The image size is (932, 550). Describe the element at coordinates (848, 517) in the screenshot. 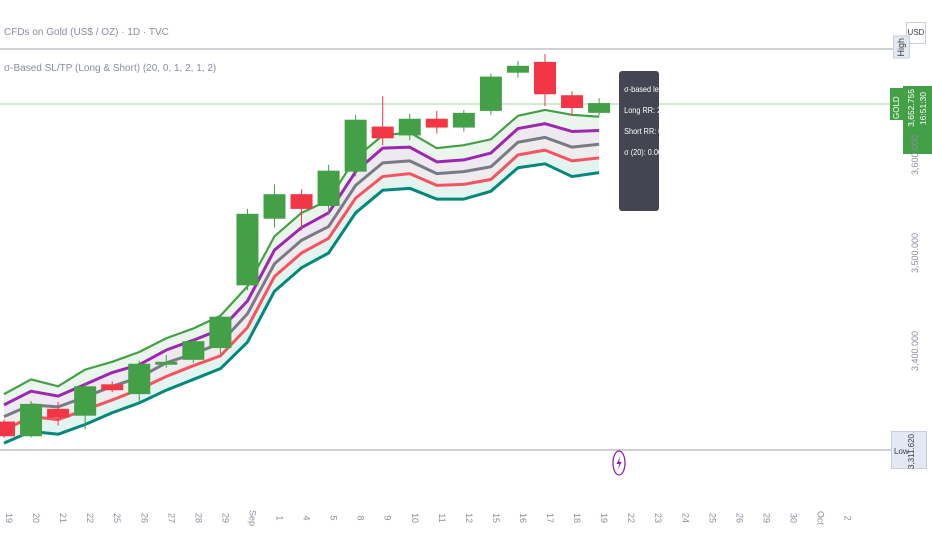

I see `x-tick-label: 2` at that location.